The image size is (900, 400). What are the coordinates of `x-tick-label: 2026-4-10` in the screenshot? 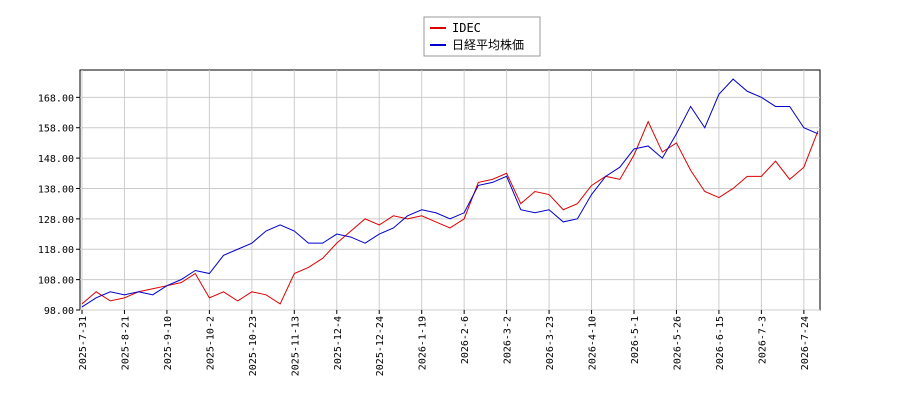 It's located at (593, 343).